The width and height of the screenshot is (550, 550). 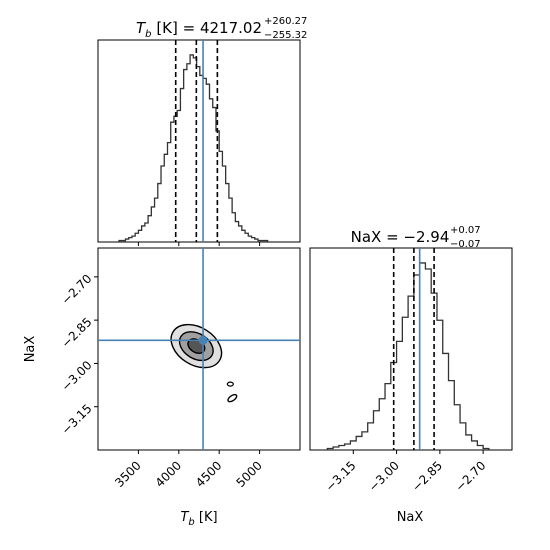 I want to click on title-tb-plus: +260.27, so click(x=285, y=21).